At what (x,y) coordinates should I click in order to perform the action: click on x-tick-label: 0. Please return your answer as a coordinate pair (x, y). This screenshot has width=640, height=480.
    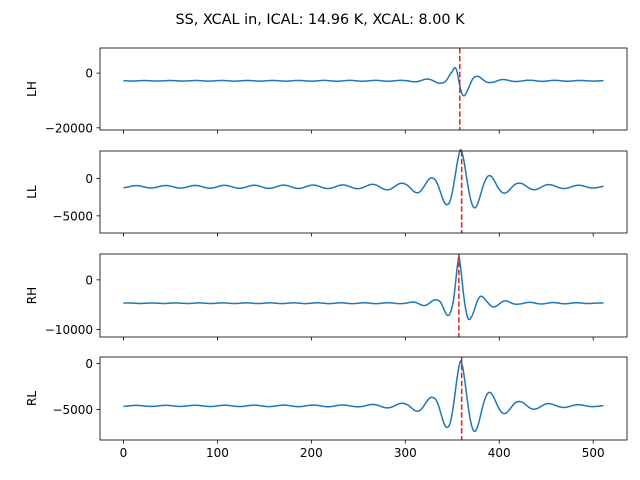
    Looking at the image, I should click on (124, 453).